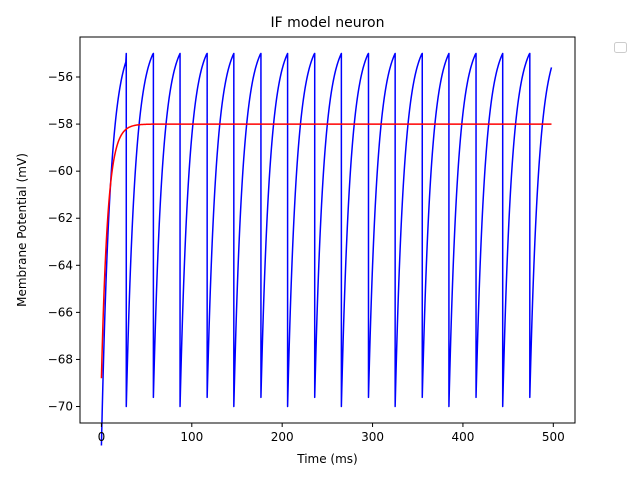  I want to click on x-tick-label: 200, so click(282, 437).